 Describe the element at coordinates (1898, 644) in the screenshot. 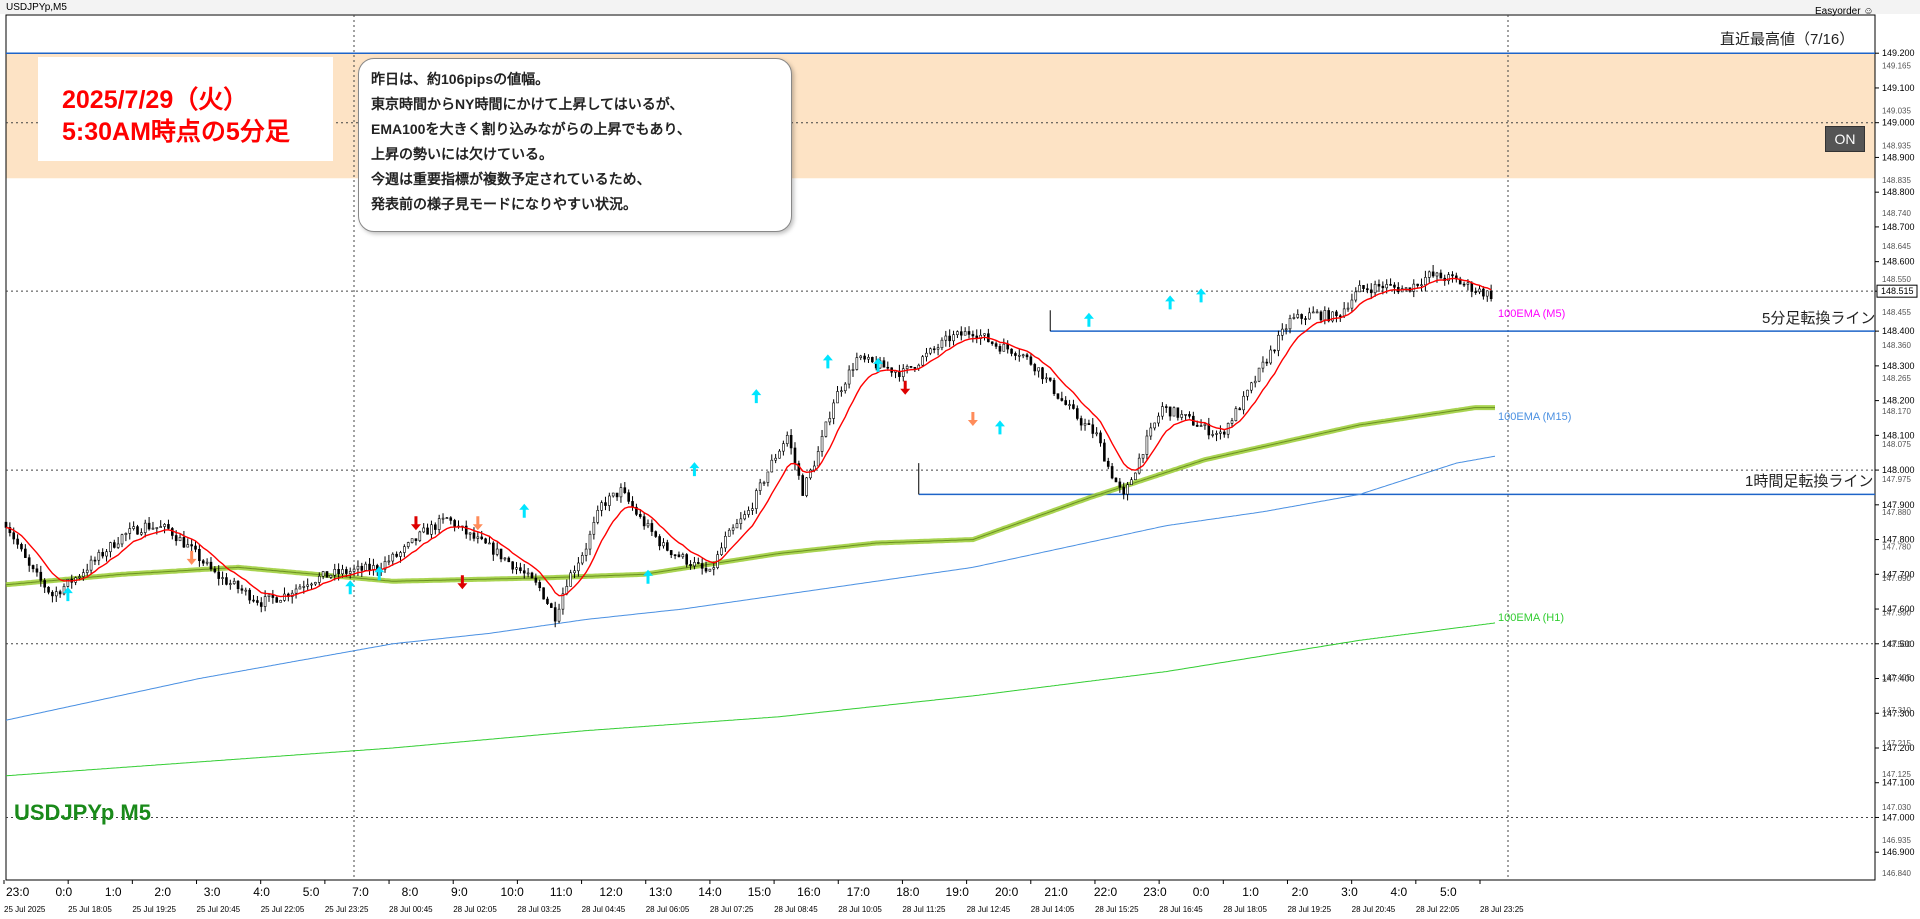

I see `y-tick-label: 147.500` at that location.